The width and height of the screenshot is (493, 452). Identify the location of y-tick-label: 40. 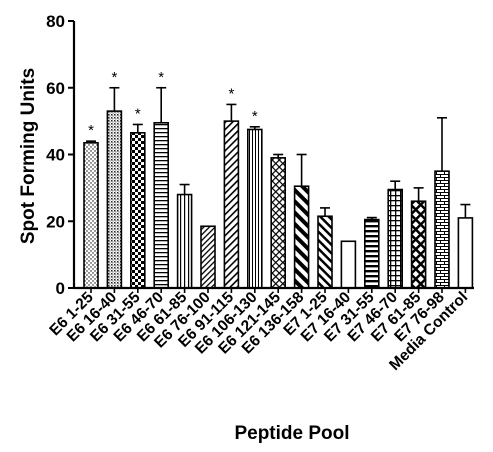
(55, 155).